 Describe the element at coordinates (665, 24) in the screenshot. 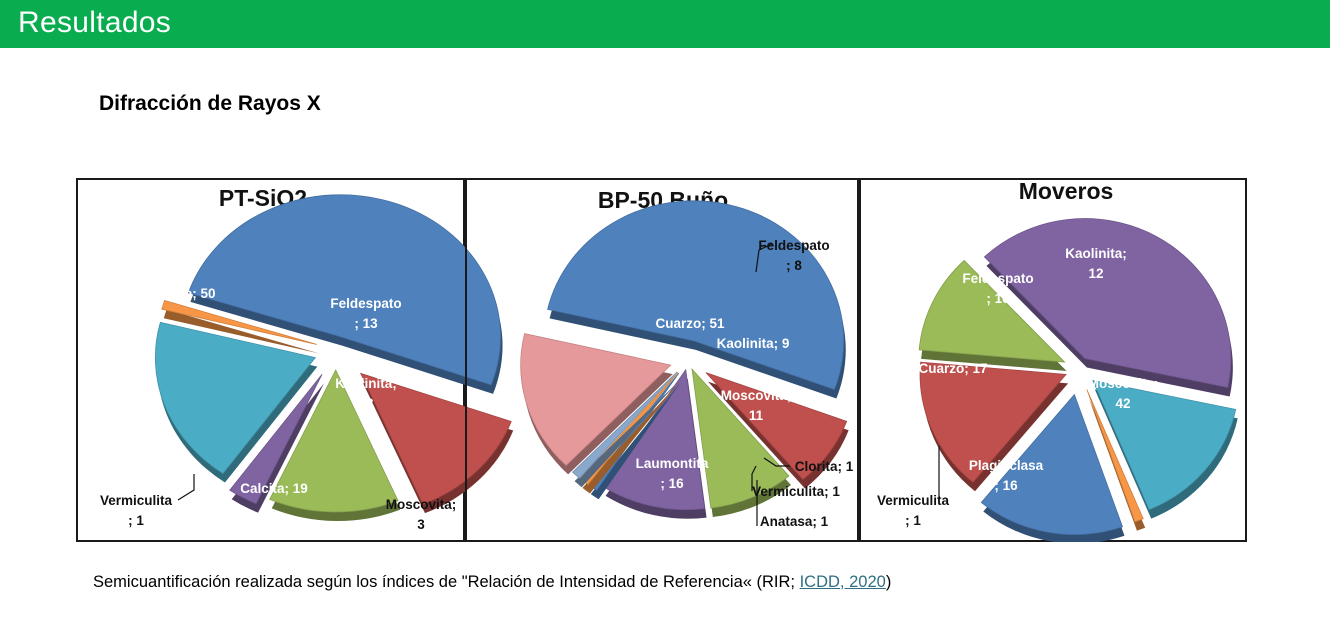

I see `header-bar: Resultados` at that location.